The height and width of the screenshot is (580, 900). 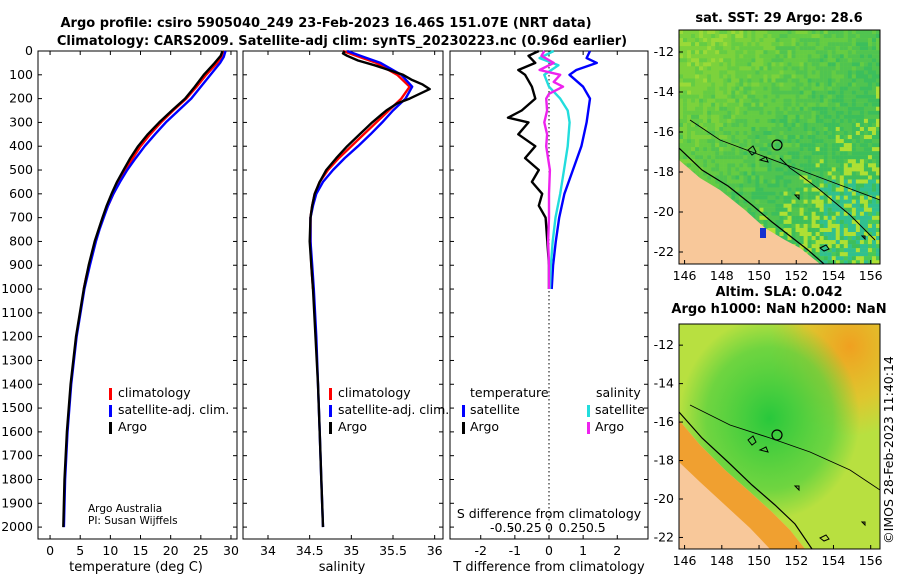 What do you see at coordinates (778, 309) in the screenshot?
I see `sla-map-subtitle: Argo h1000: NaN h2000: NaN` at bounding box center [778, 309].